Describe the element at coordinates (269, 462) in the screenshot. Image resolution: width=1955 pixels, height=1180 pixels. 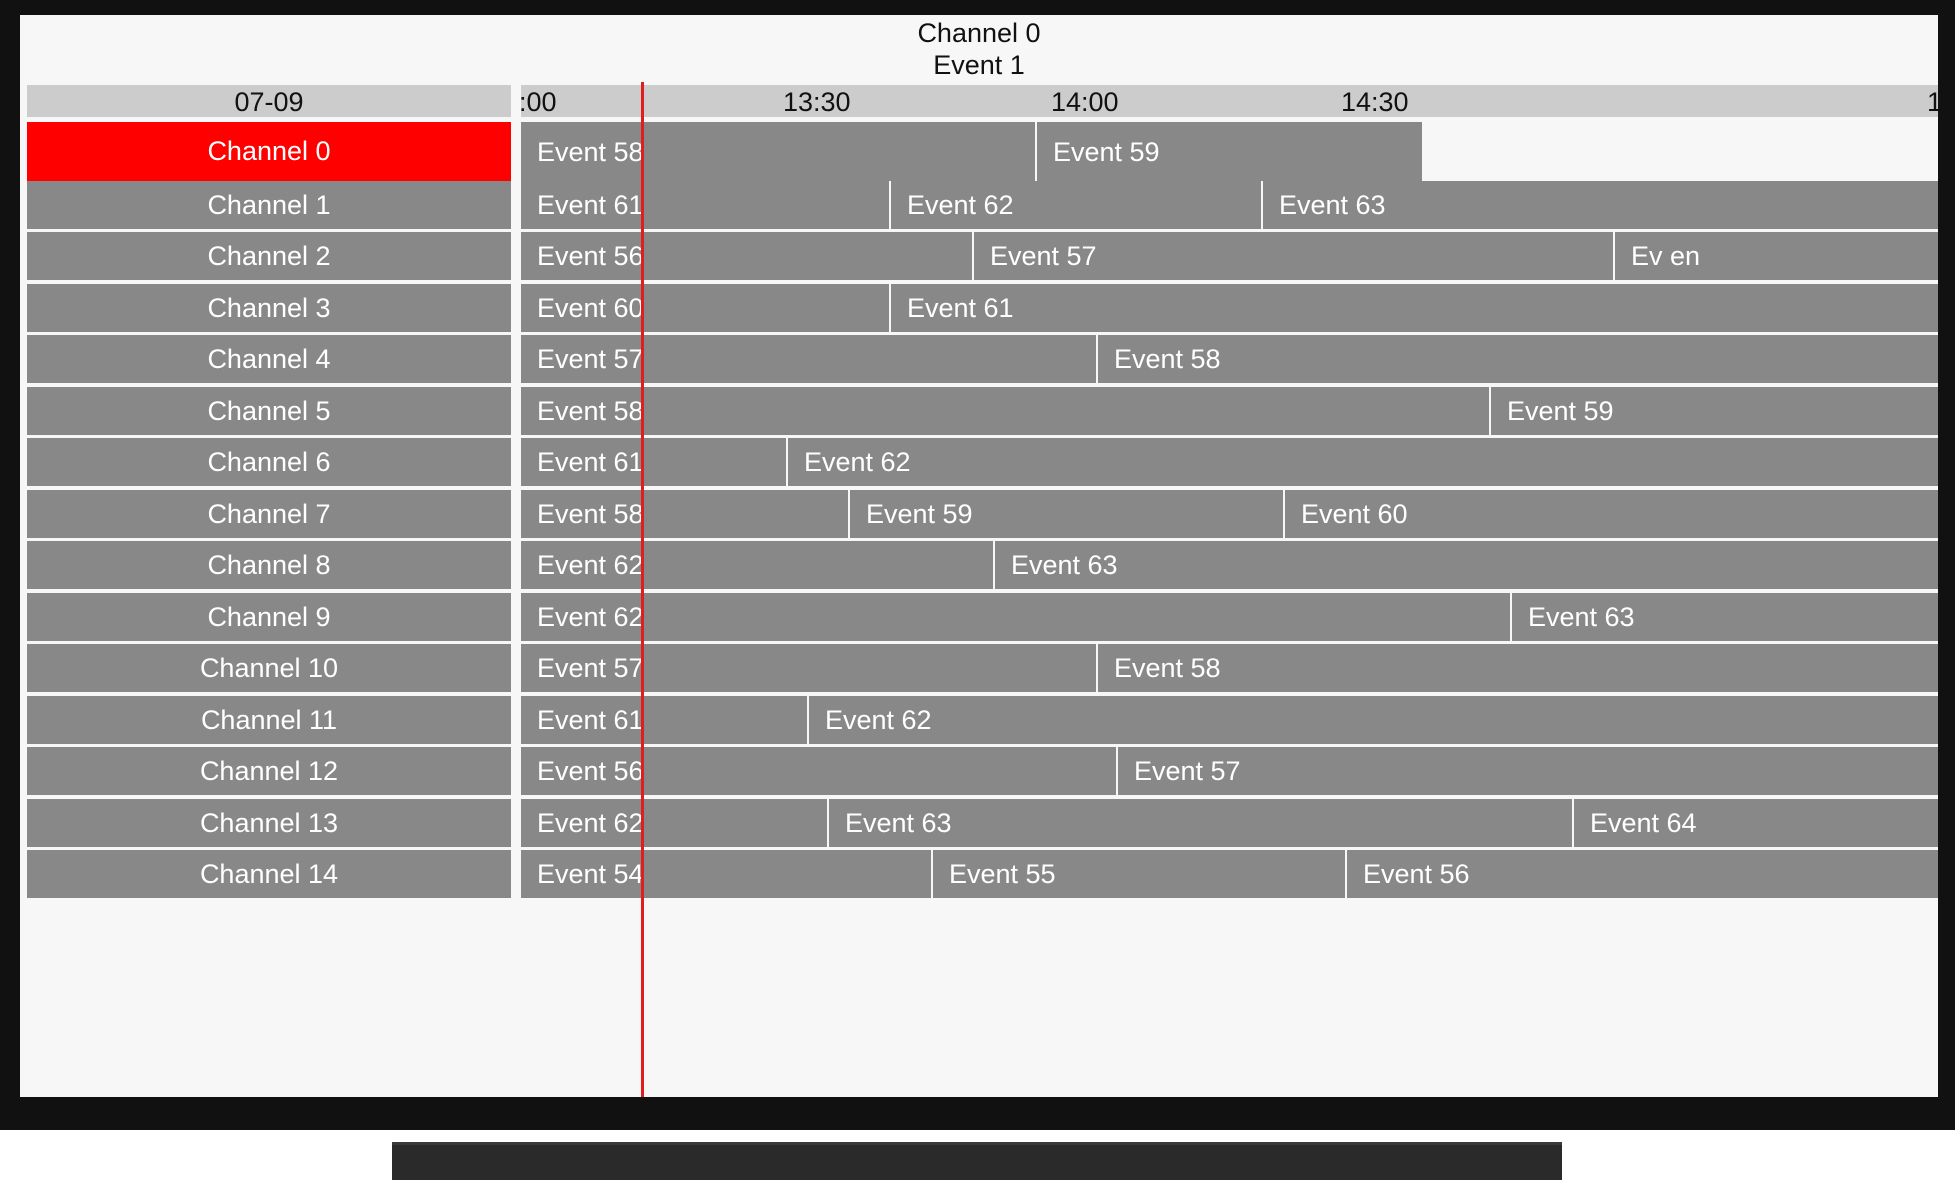
I see `channel-6: Channel 6` at that location.